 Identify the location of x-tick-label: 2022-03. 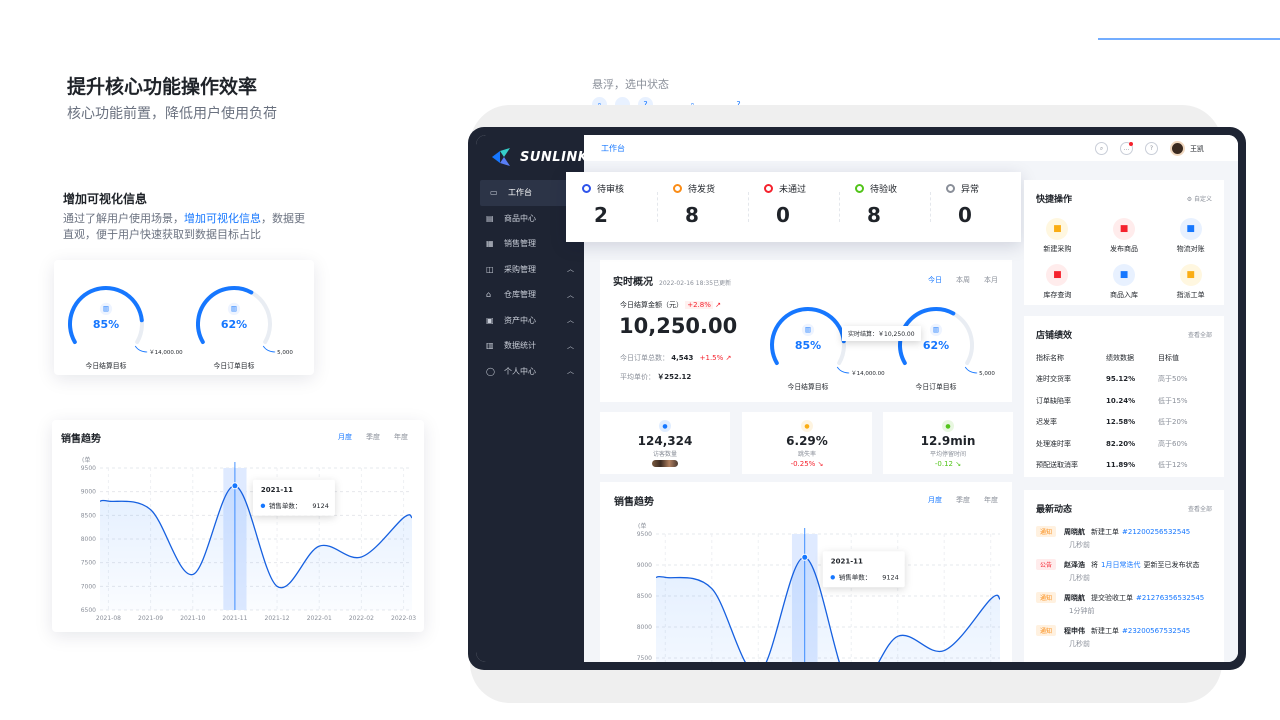
(403, 618).